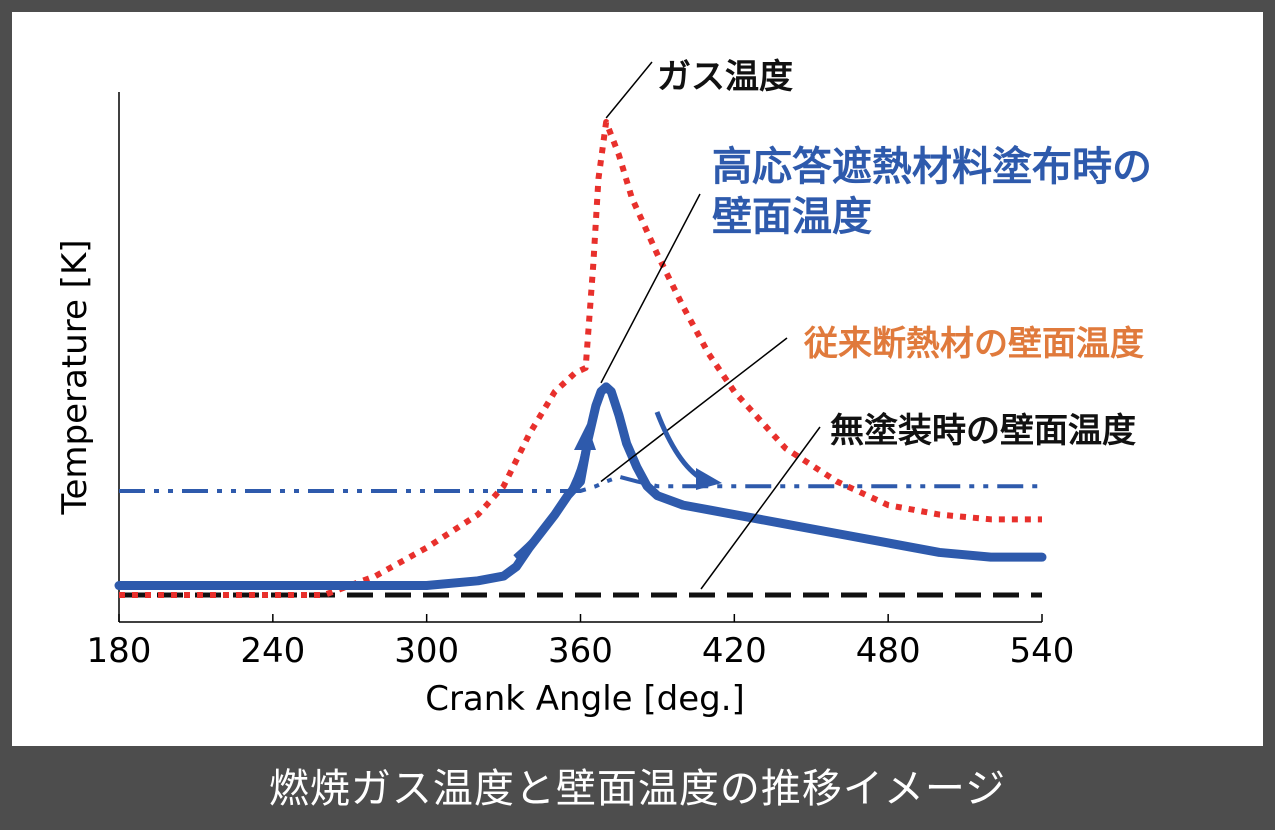 This screenshot has height=830, width=1275. What do you see at coordinates (709, 479) in the screenshot?
I see `fall-arrow-head` at bounding box center [709, 479].